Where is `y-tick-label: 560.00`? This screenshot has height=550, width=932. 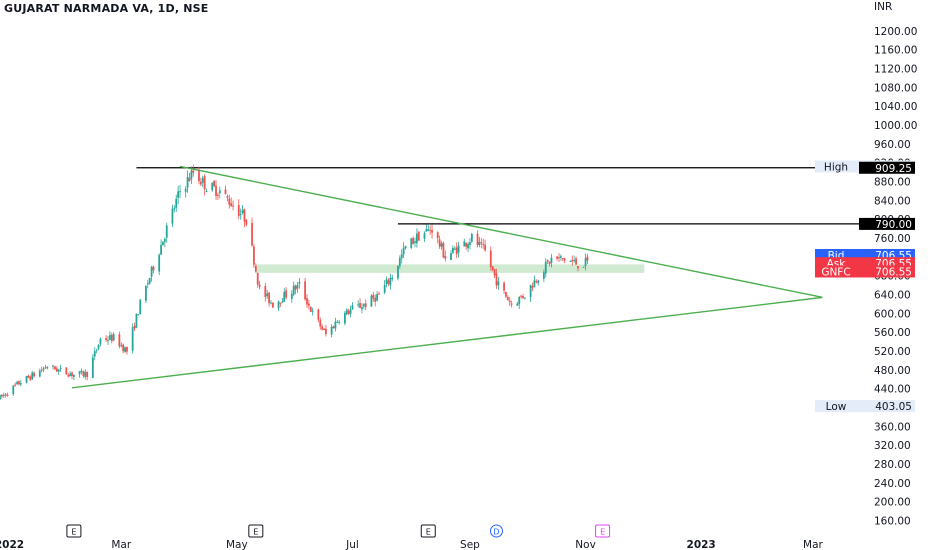 y-tick-label: 560.00 is located at coordinates (892, 333).